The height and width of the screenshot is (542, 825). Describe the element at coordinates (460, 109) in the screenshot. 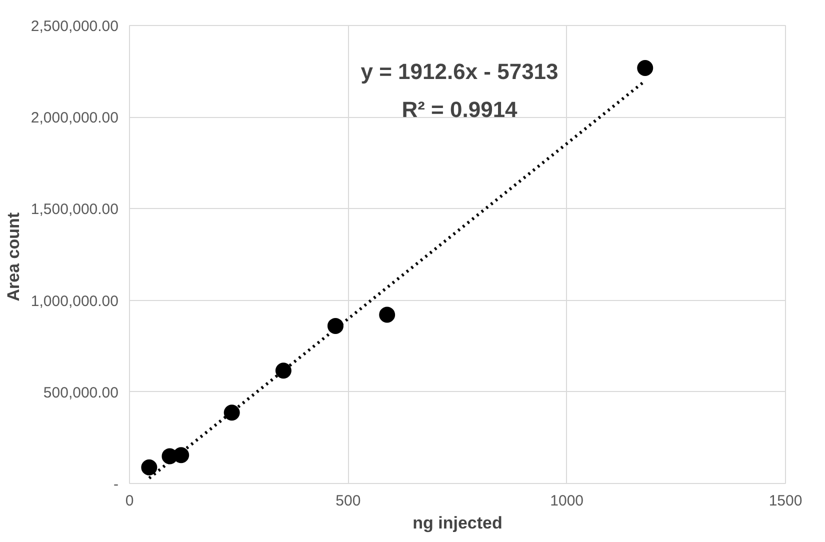

I see `annotation: R² = 0.9914` at that location.